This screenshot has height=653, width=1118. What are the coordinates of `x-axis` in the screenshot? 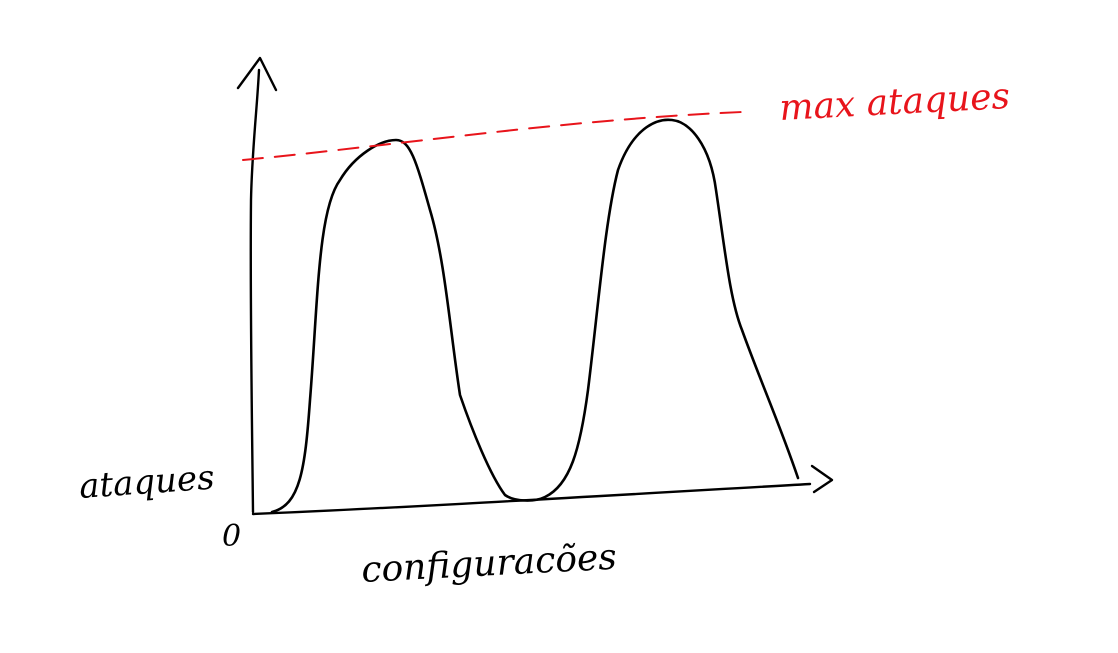 It's located at (531, 499).